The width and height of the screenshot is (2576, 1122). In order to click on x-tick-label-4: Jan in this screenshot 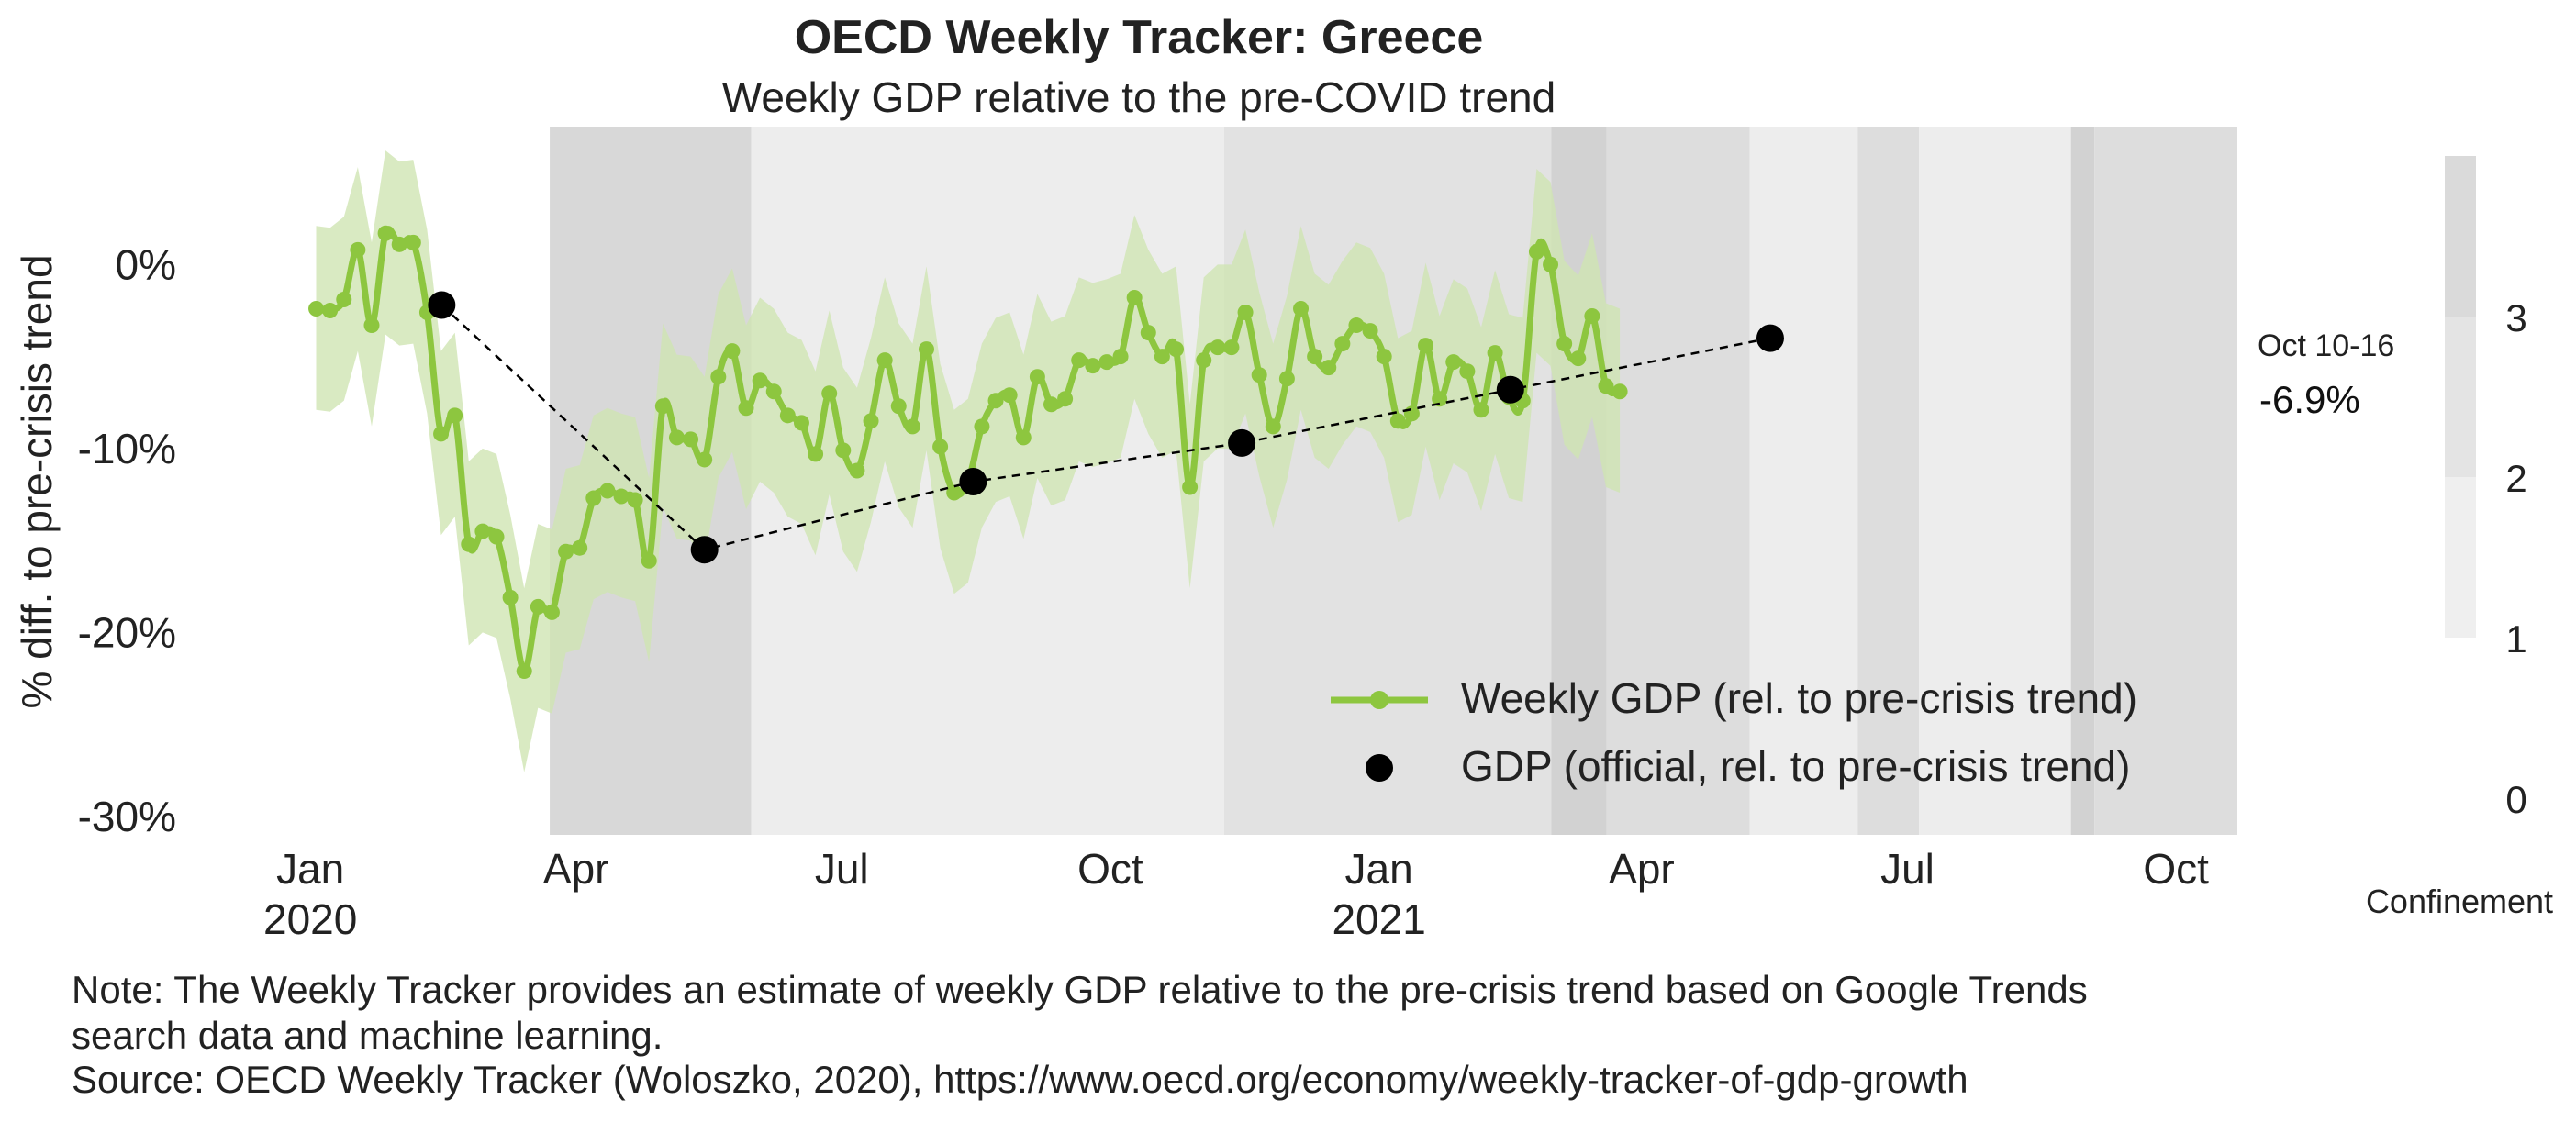, I will do `click(1379, 869)`.